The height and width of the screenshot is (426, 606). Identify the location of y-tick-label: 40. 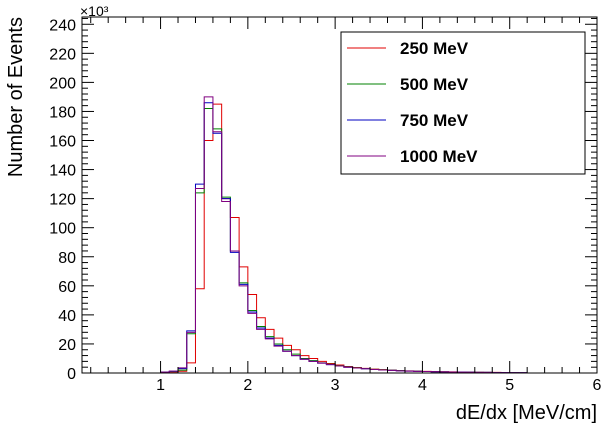
(67, 316).